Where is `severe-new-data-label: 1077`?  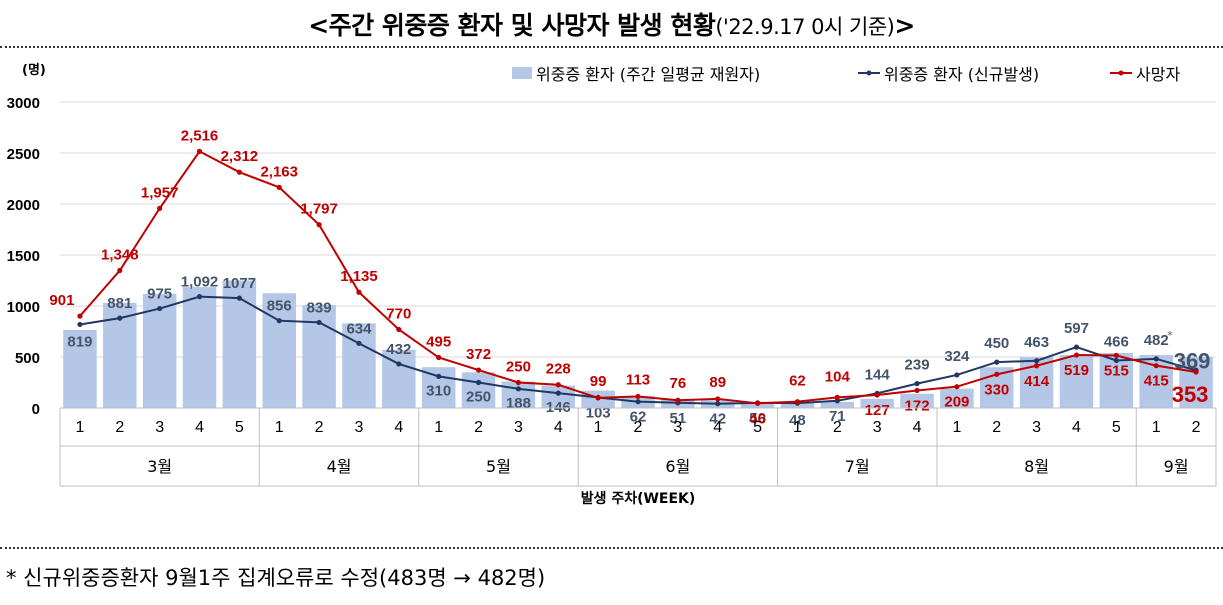 severe-new-data-label: 1077 is located at coordinates (239, 283).